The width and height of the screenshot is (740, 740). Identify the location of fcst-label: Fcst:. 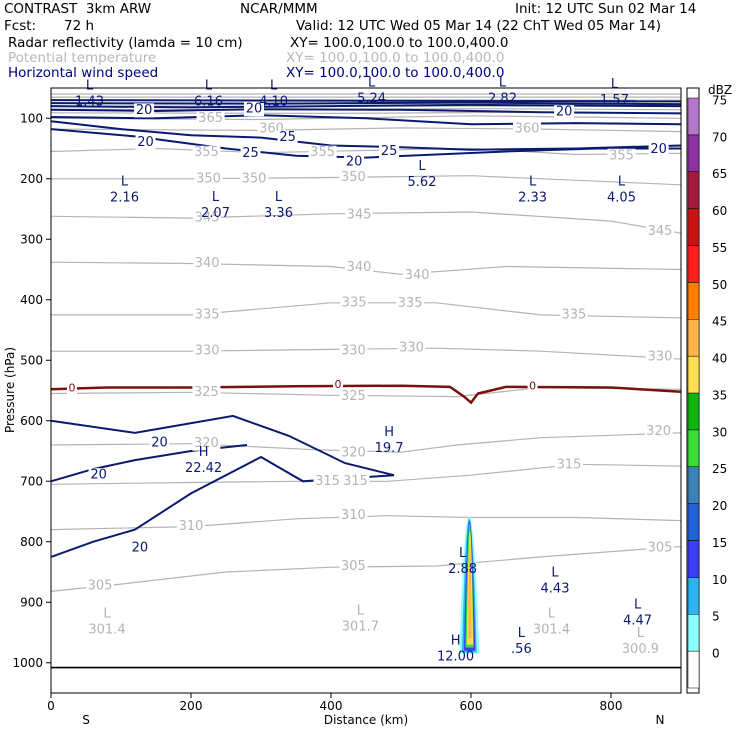
(20, 26).